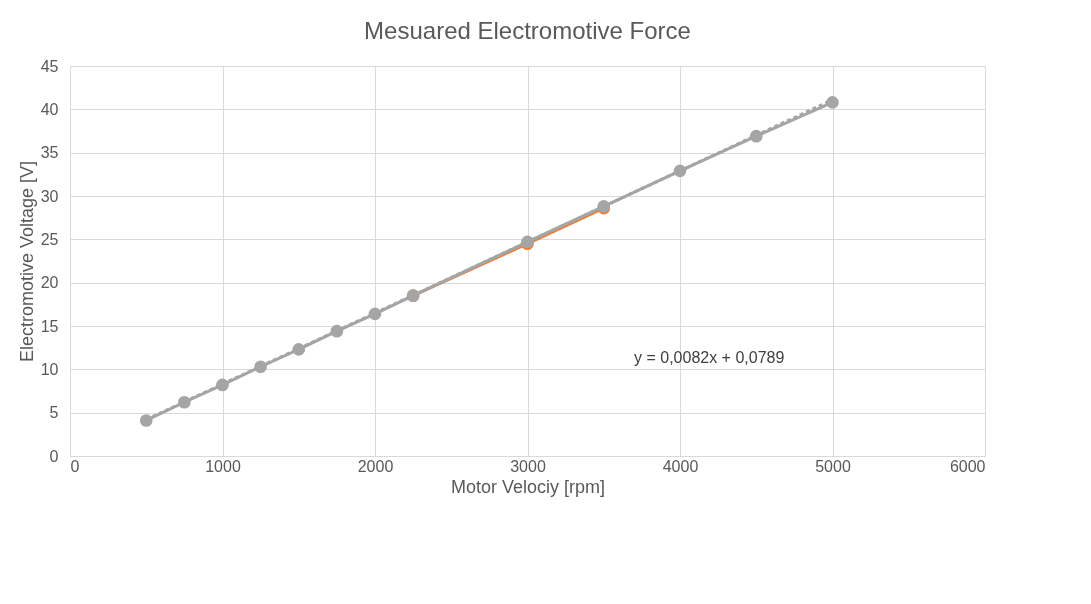  What do you see at coordinates (680, 466) in the screenshot?
I see `x-tick-label: 4000` at bounding box center [680, 466].